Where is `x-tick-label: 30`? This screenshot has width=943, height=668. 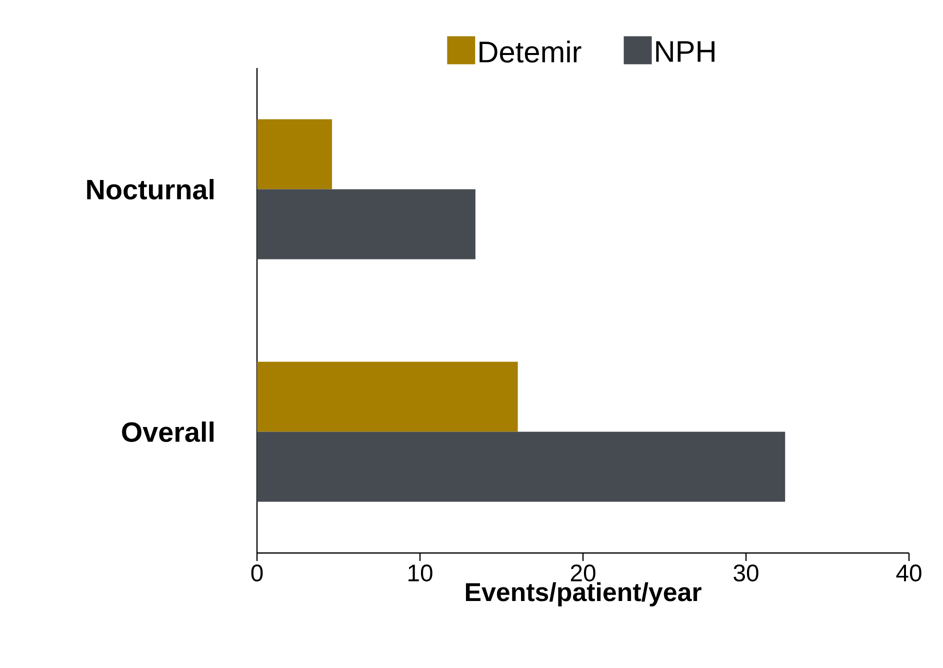
x-tick-label: 30 is located at coordinates (746, 573).